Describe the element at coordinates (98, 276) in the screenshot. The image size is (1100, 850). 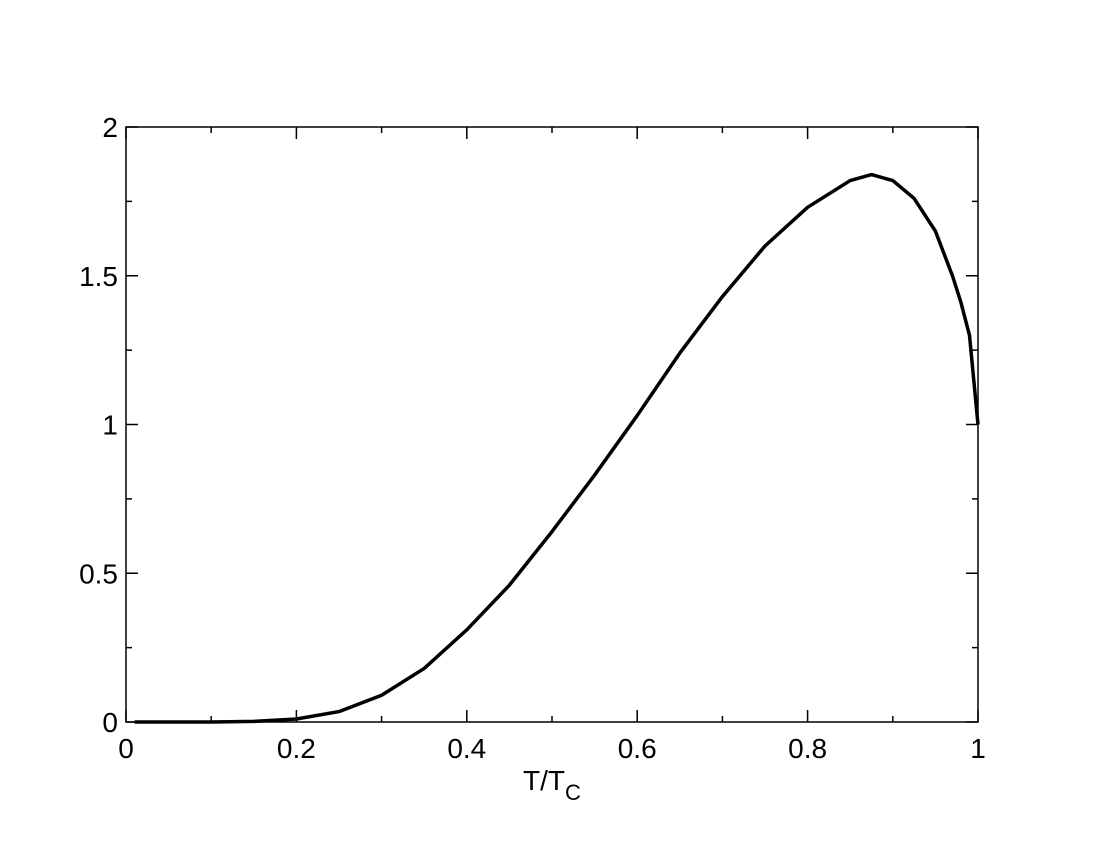
I see `y-tick-label: 1.5` at that location.